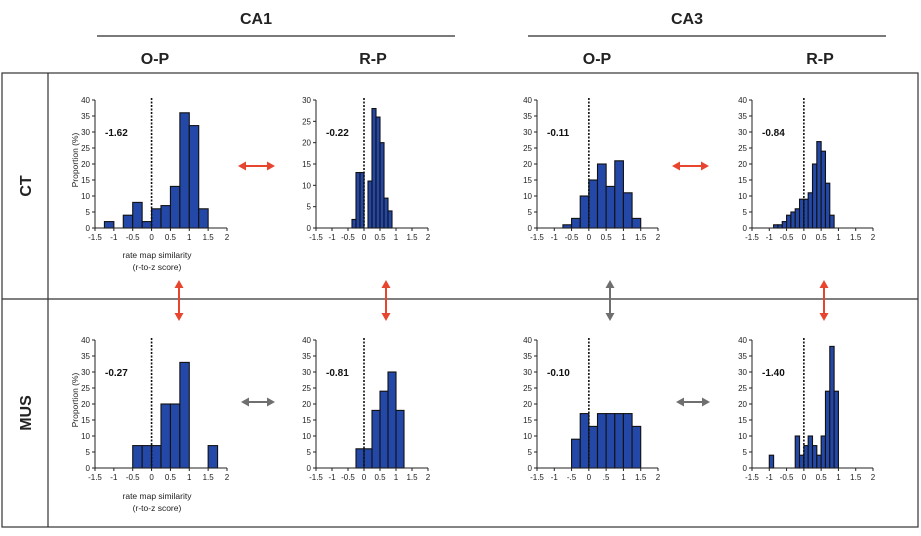  What do you see at coordinates (75, 159) in the screenshot?
I see `y-axis-label-ct: Proportion (%)` at bounding box center [75, 159].